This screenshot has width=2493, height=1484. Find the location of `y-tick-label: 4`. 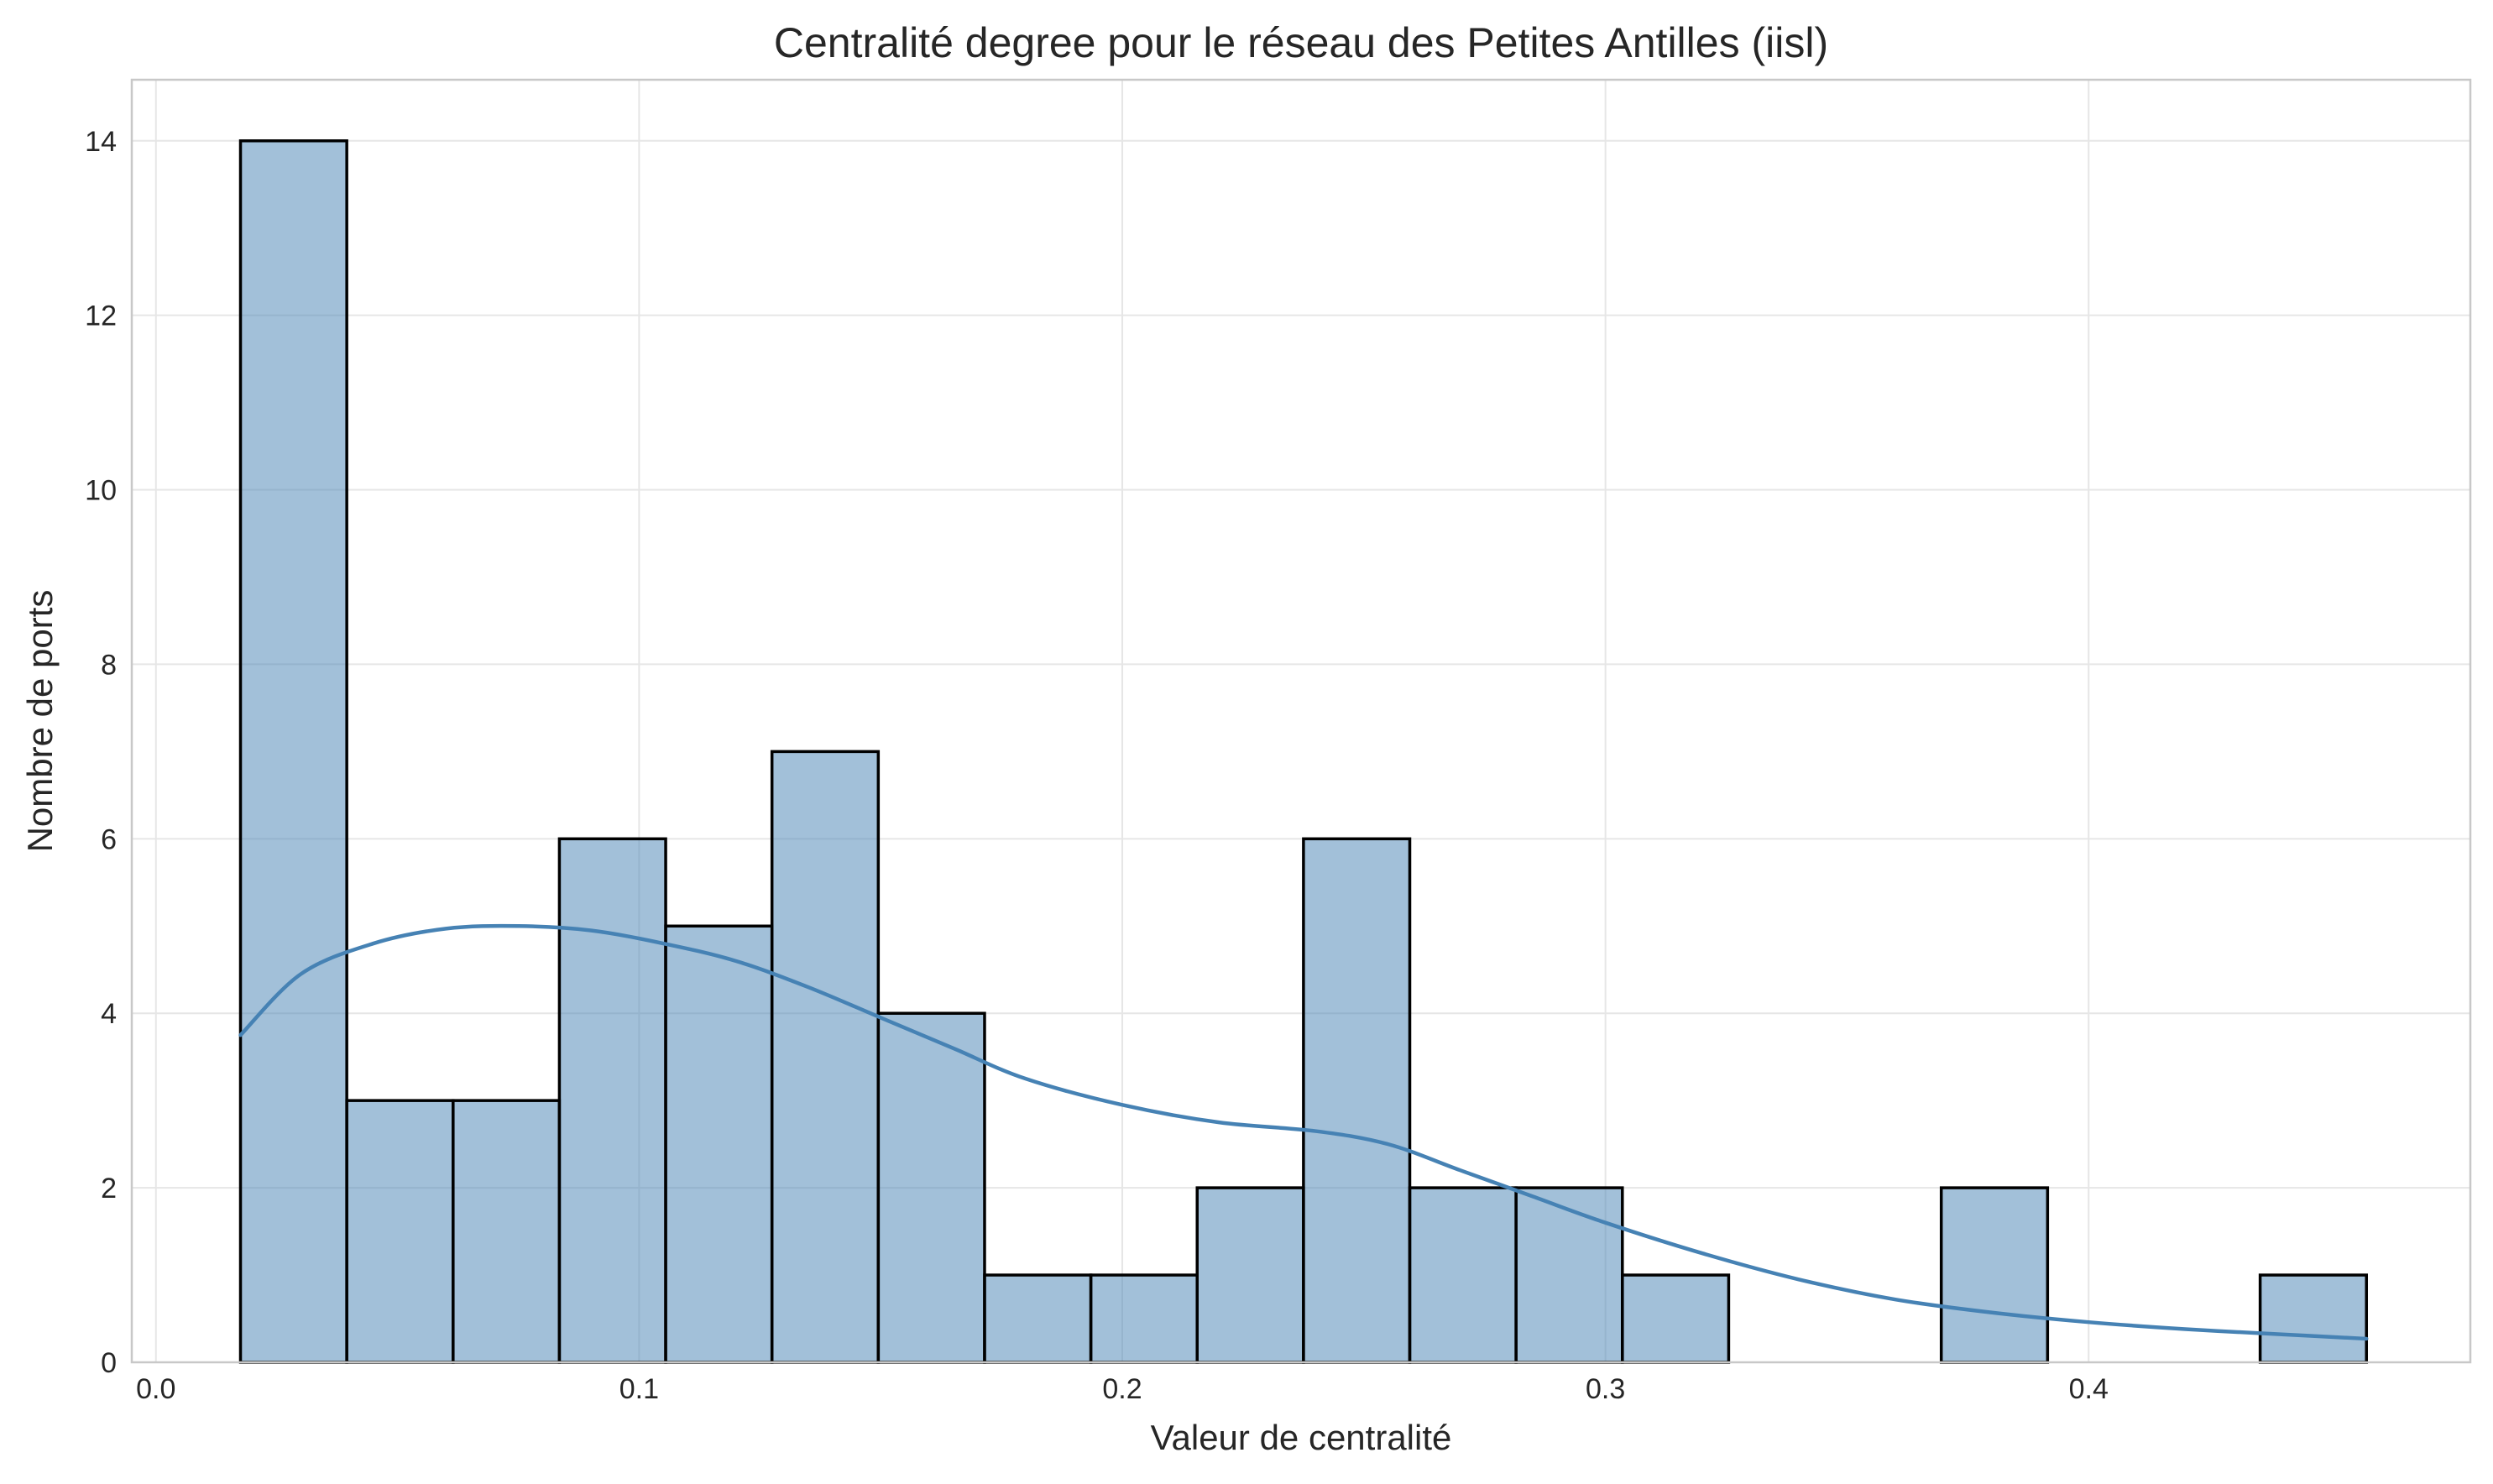

y-tick-label: 4 is located at coordinates (109, 1014).